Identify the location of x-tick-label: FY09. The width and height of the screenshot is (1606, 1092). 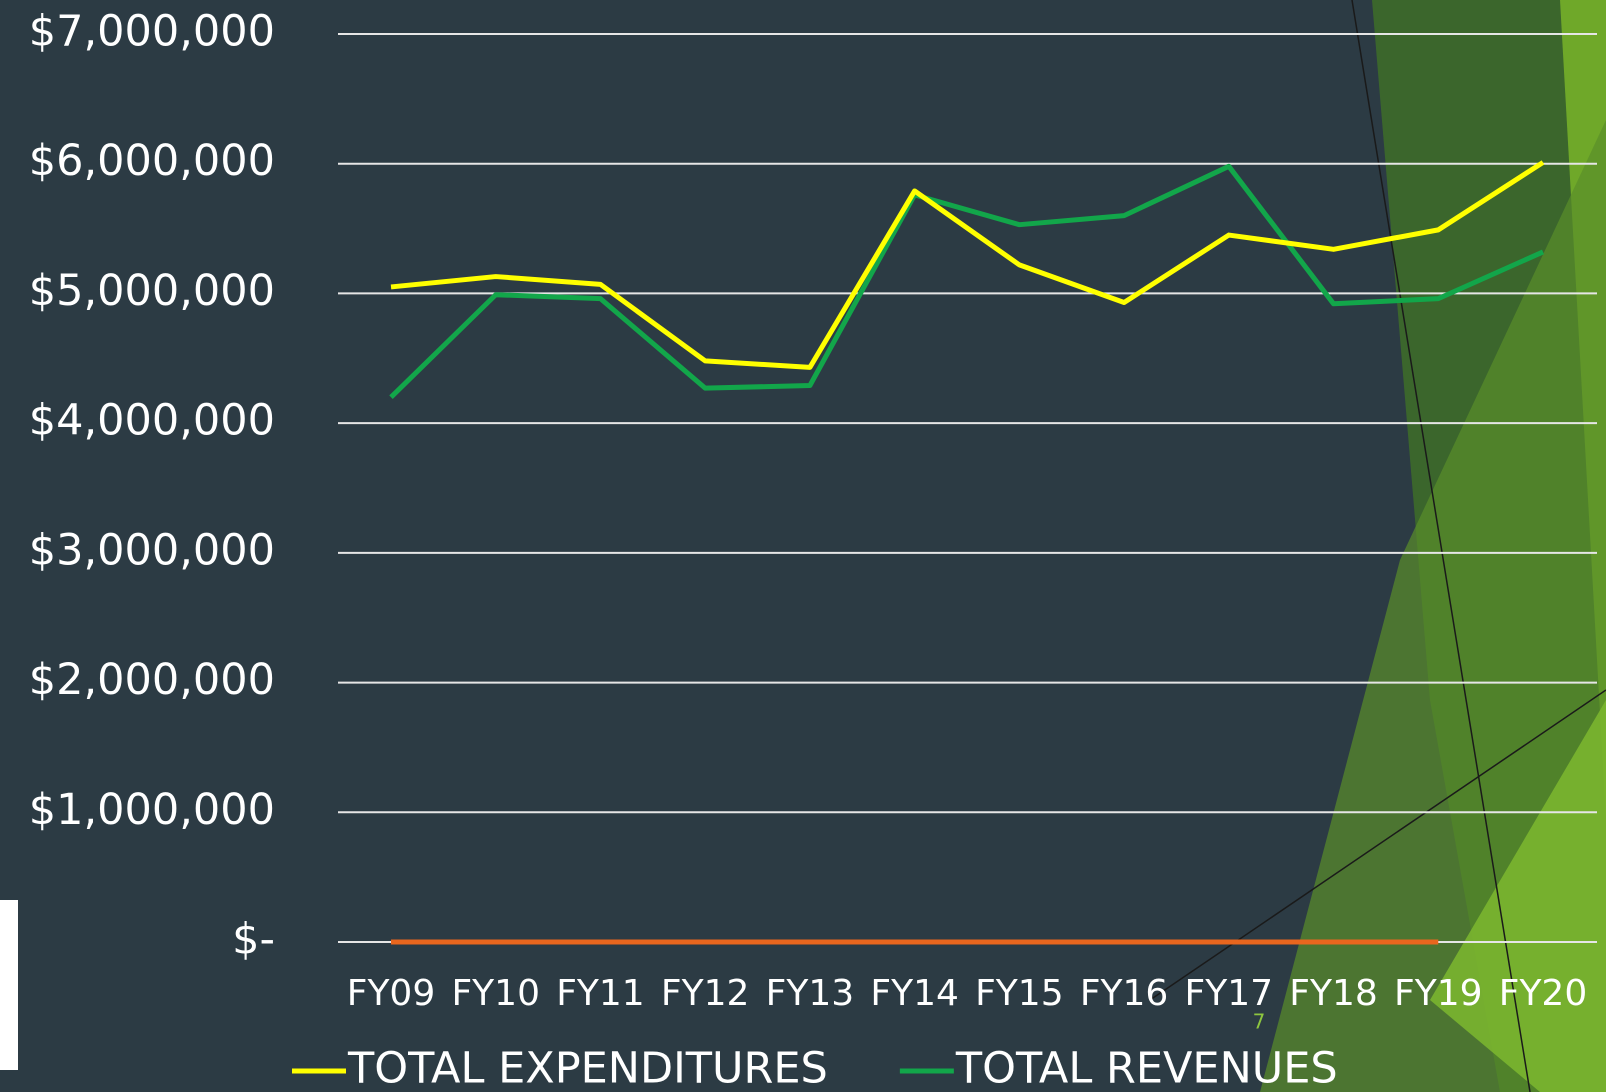
(391, 993).